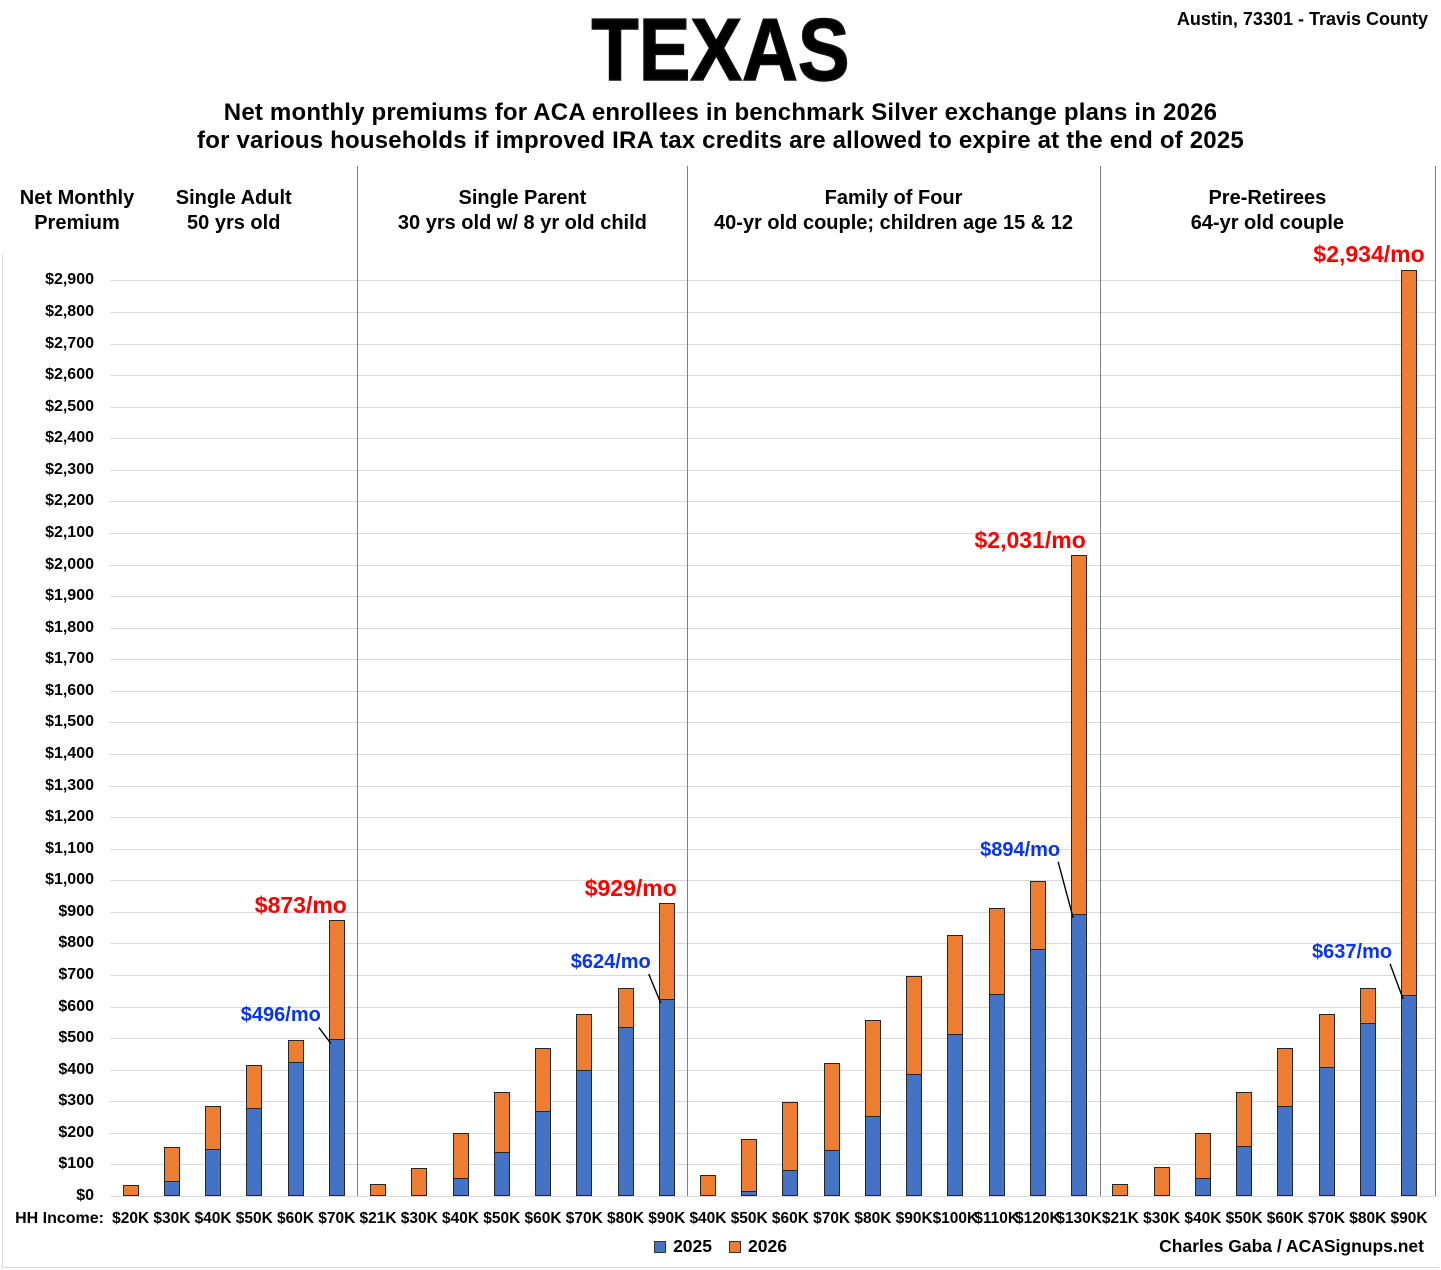 The height and width of the screenshot is (1270, 1441). What do you see at coordinates (171, 1164) in the screenshot?
I see `bar-2026-g0-$30K` at bounding box center [171, 1164].